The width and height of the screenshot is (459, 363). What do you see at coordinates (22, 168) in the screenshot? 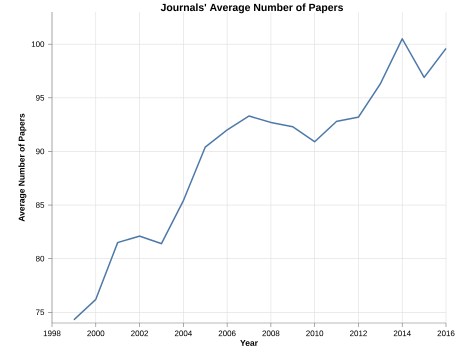
I see `y-axis-title: Average Number of Papers` at bounding box center [22, 168].